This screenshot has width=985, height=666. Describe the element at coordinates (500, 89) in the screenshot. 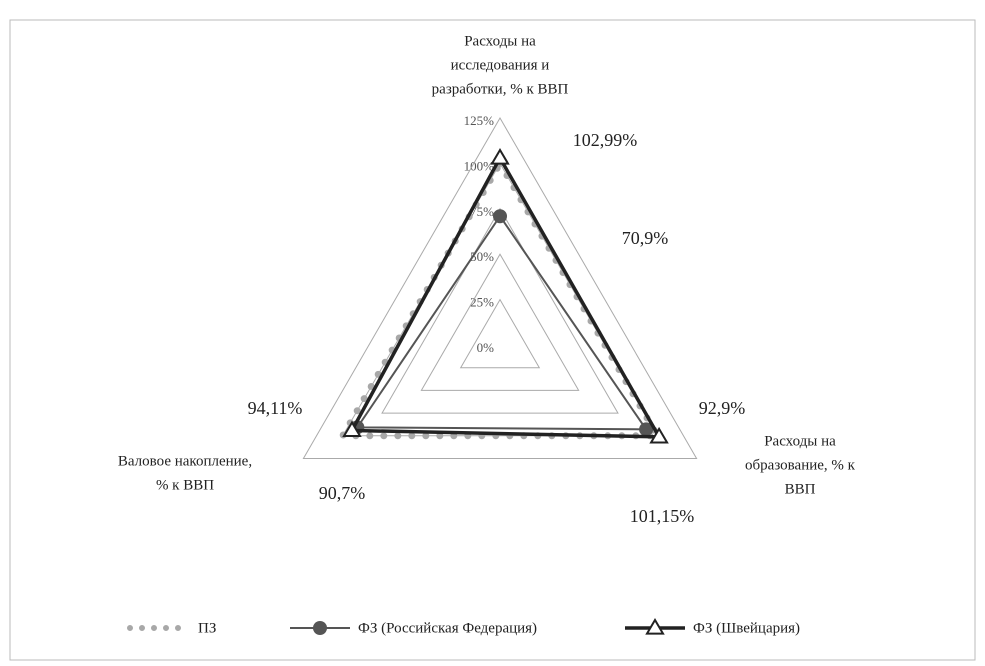

I see `axis-label: разработки, % к ВВП` at that location.